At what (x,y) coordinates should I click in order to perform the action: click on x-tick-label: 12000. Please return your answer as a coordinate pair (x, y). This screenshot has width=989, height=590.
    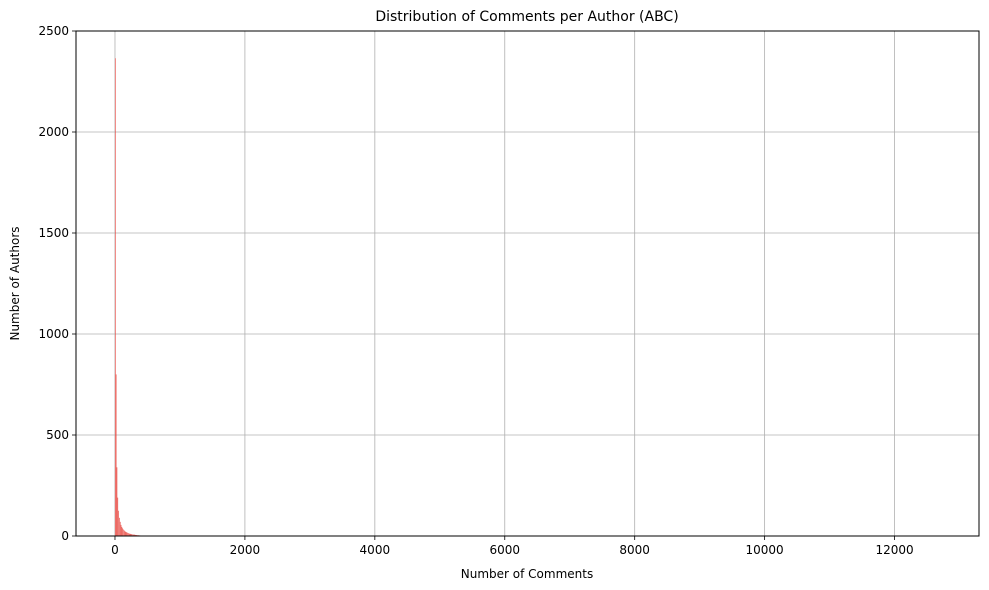
    Looking at the image, I should click on (894, 550).